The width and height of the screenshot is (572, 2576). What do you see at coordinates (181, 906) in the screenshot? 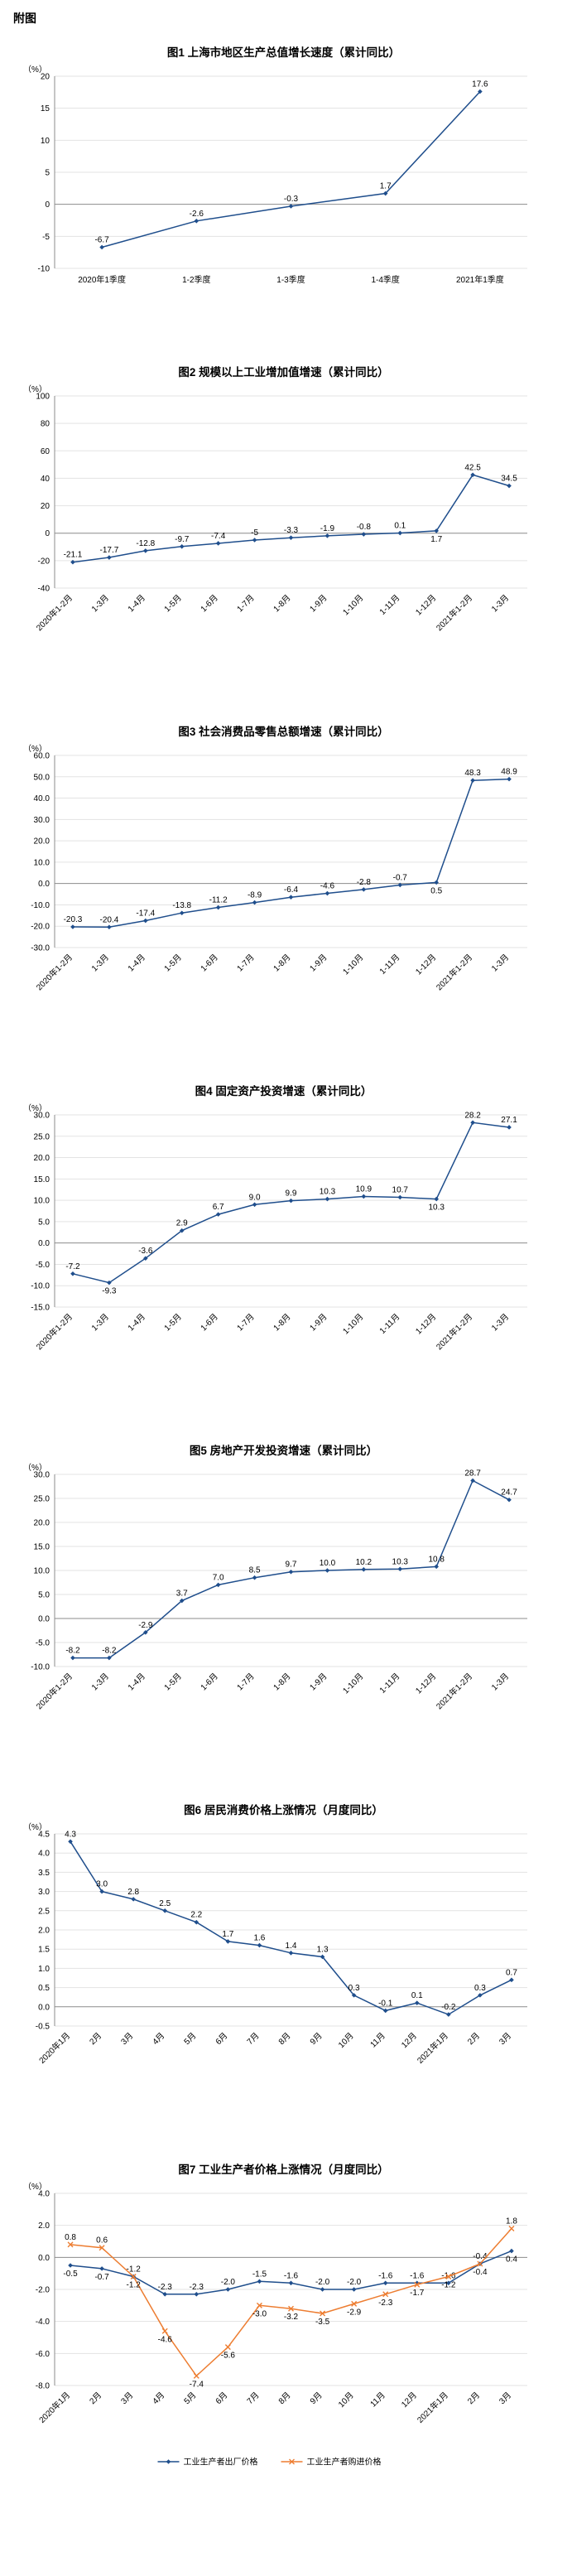
I see `svg-text: -13.8` at bounding box center [181, 906].